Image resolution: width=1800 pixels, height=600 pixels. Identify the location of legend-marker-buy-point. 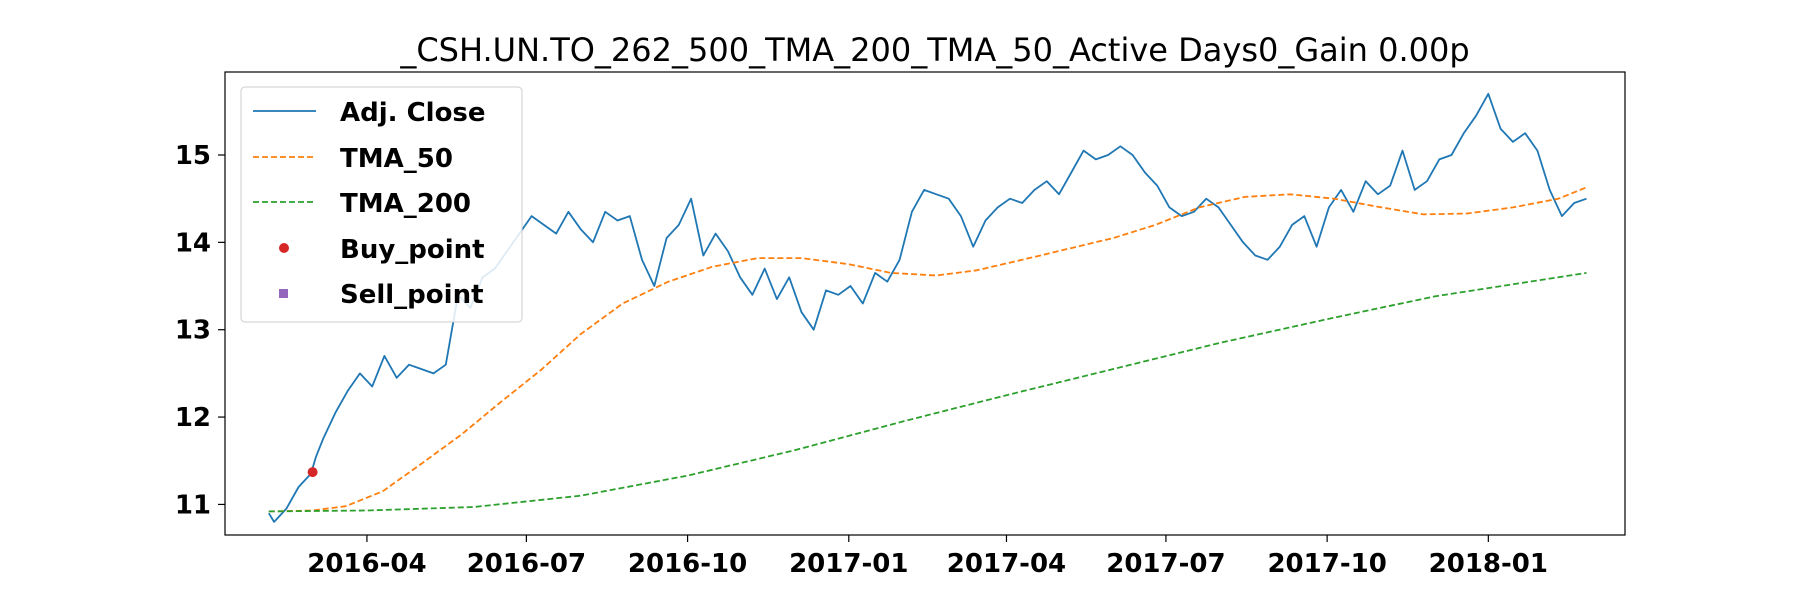
(284, 248).